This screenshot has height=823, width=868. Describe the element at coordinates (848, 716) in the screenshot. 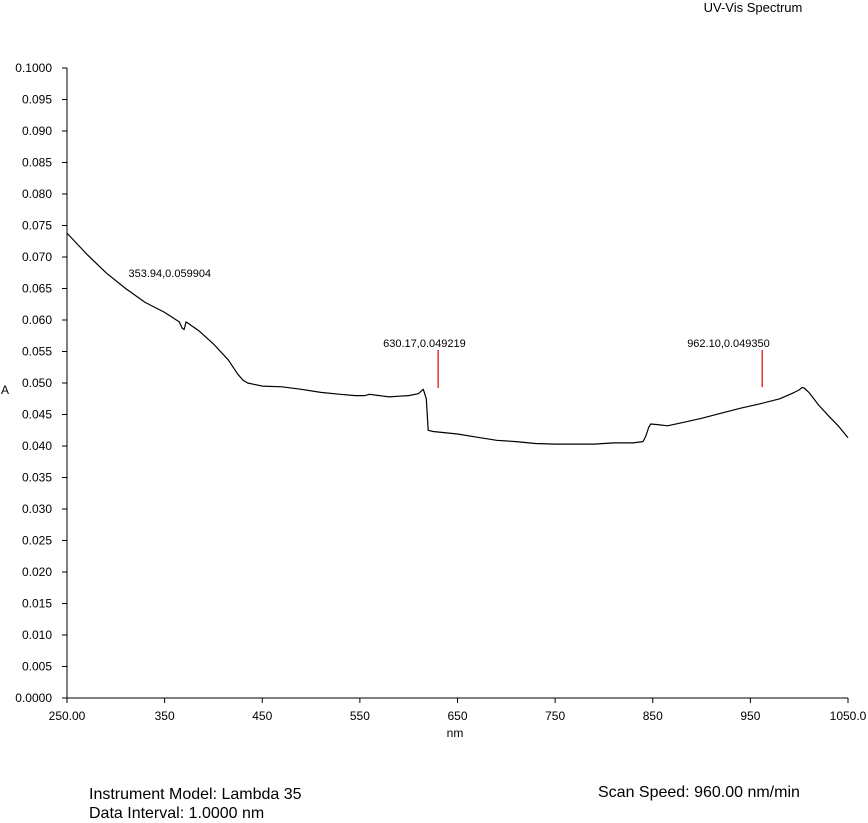

I see `x-tick-label: 1050.0` at that location.